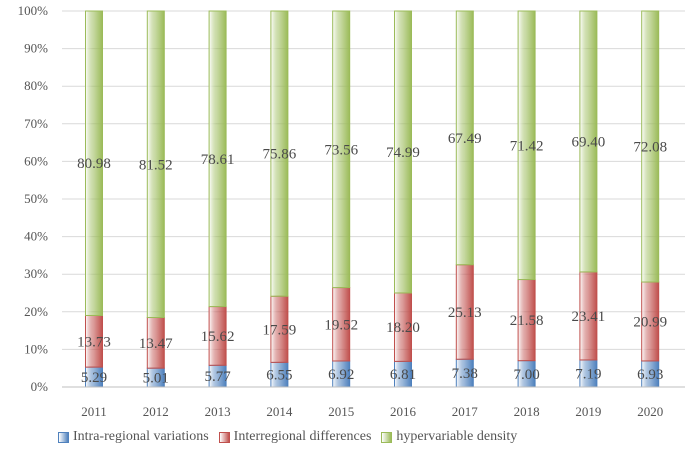  I want to click on y-tick-label: 0%, so click(40, 386).